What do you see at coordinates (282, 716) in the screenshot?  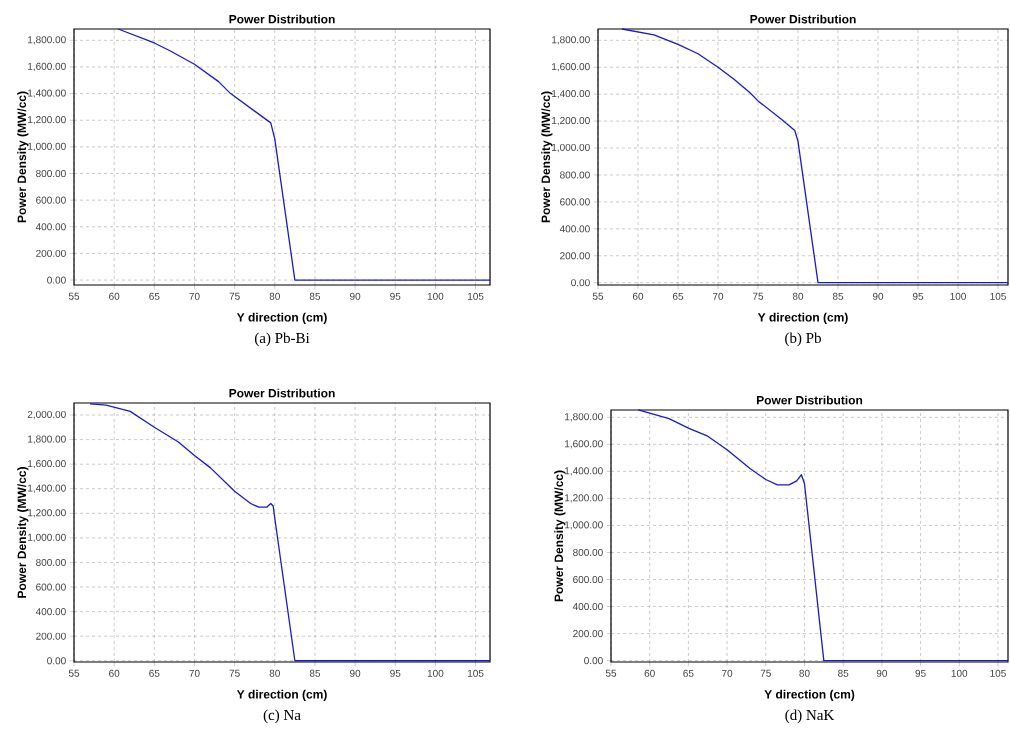 I see `text: (c) Na` at bounding box center [282, 716].